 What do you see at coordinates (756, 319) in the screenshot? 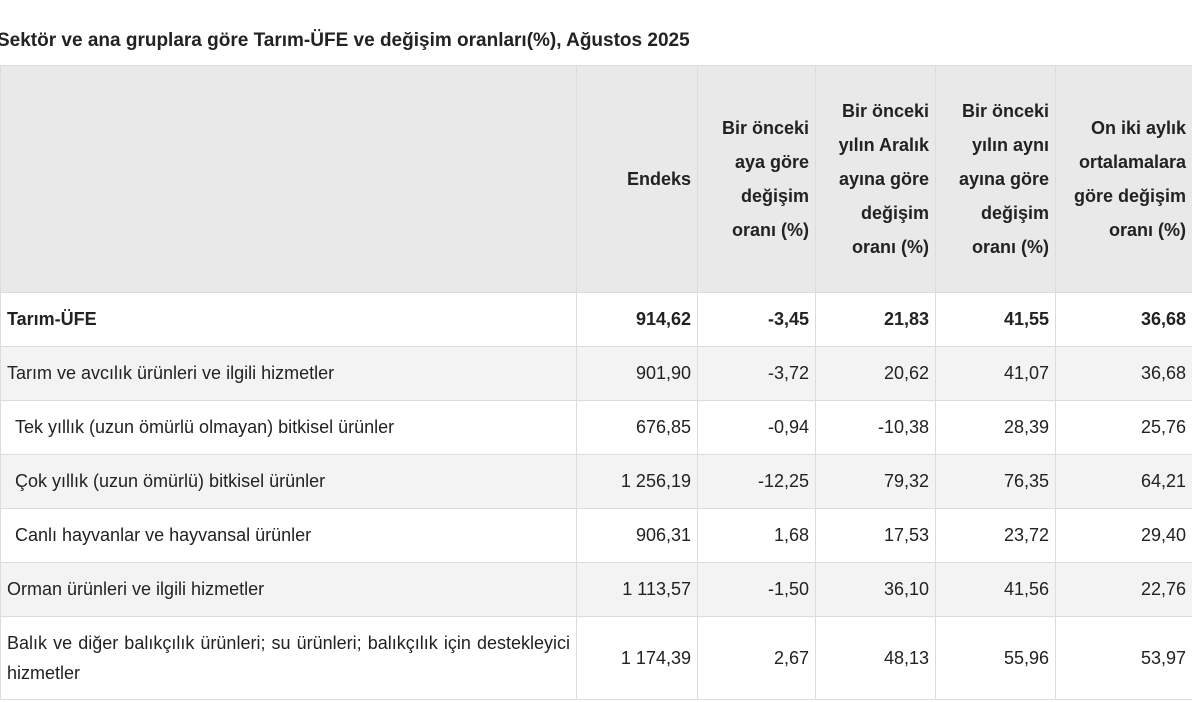
I see `value-cell: -3,45` at bounding box center [756, 319].